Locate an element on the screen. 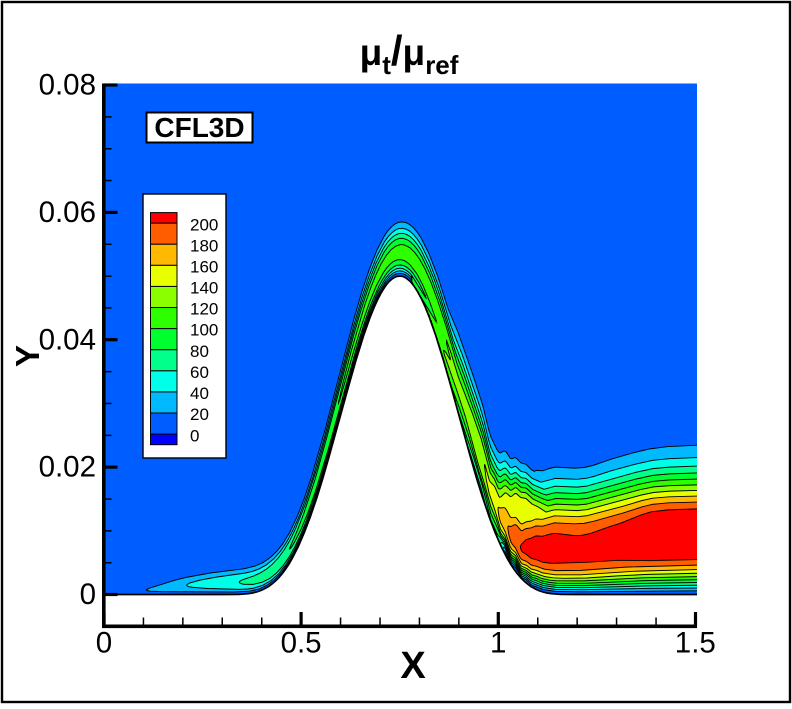  svg-text: Y is located at coordinates (27, 356).